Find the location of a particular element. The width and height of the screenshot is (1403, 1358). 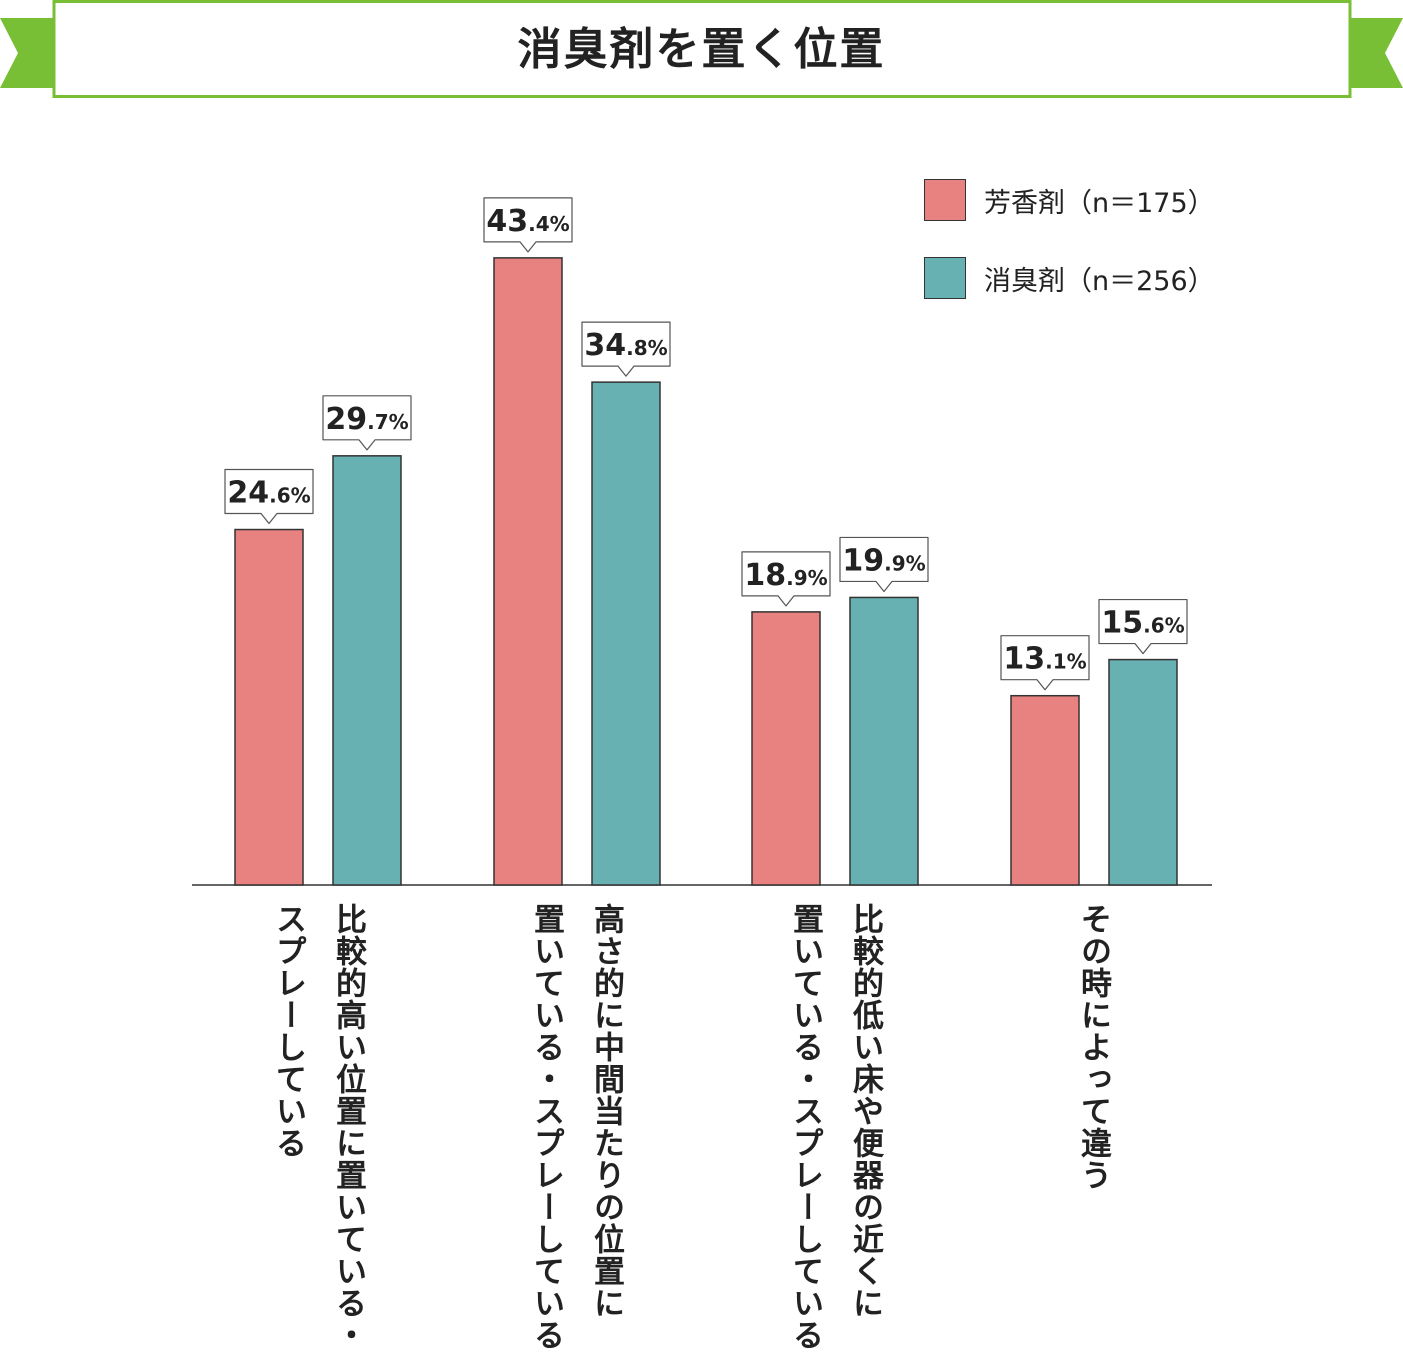

category-label-varies-line1: その時によって違う is located at coordinates (1093, 1047).